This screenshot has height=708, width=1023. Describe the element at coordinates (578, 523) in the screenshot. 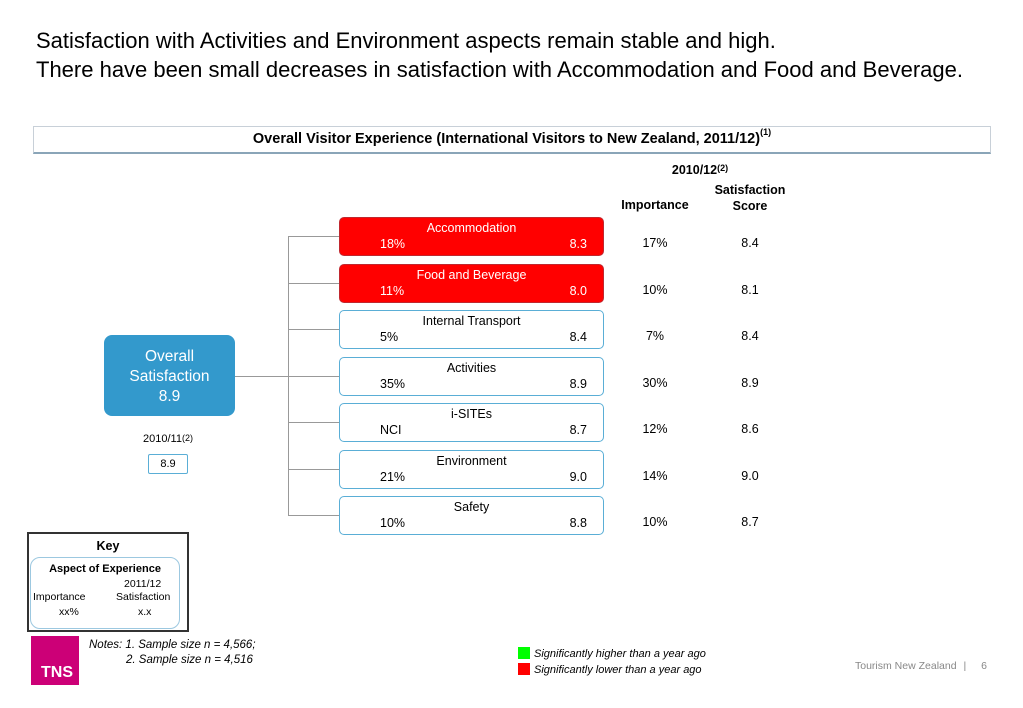

I see `aspect-satisfaction: 8.8` at that location.